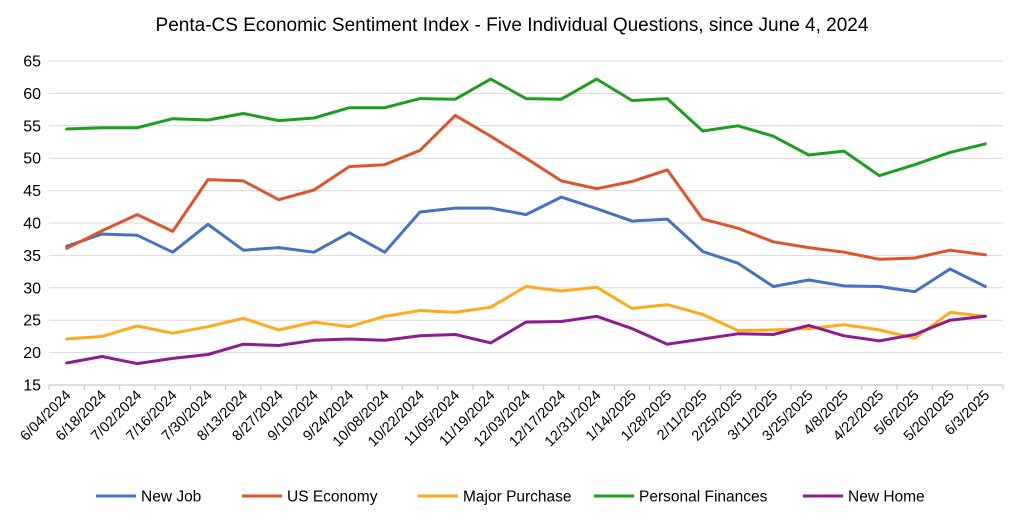  I want to click on y-tick-label: 30, so click(32, 288).